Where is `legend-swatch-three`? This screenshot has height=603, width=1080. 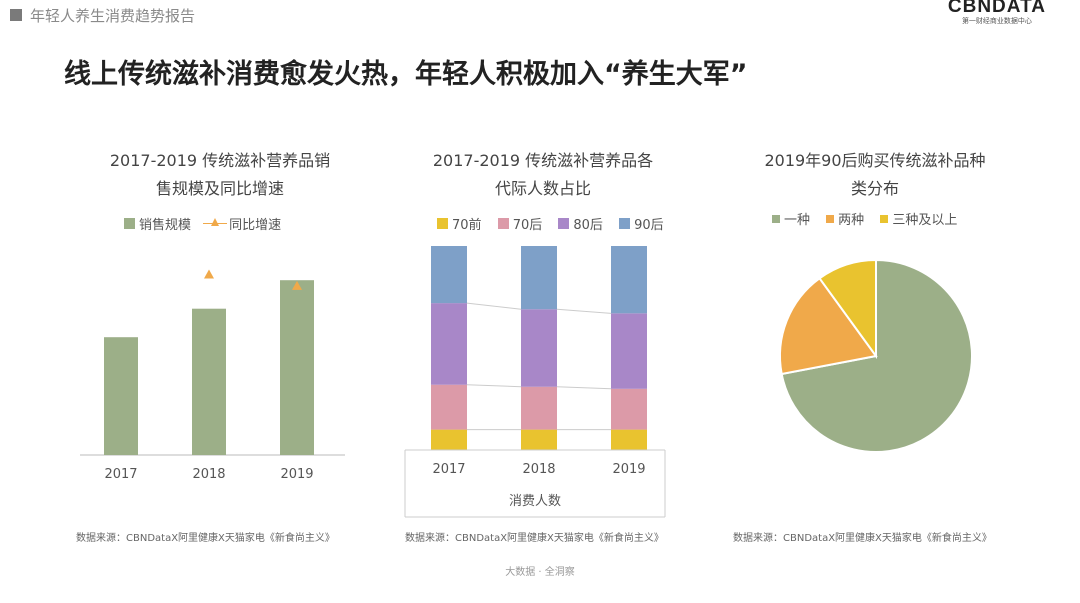 legend-swatch-three is located at coordinates (884, 218).